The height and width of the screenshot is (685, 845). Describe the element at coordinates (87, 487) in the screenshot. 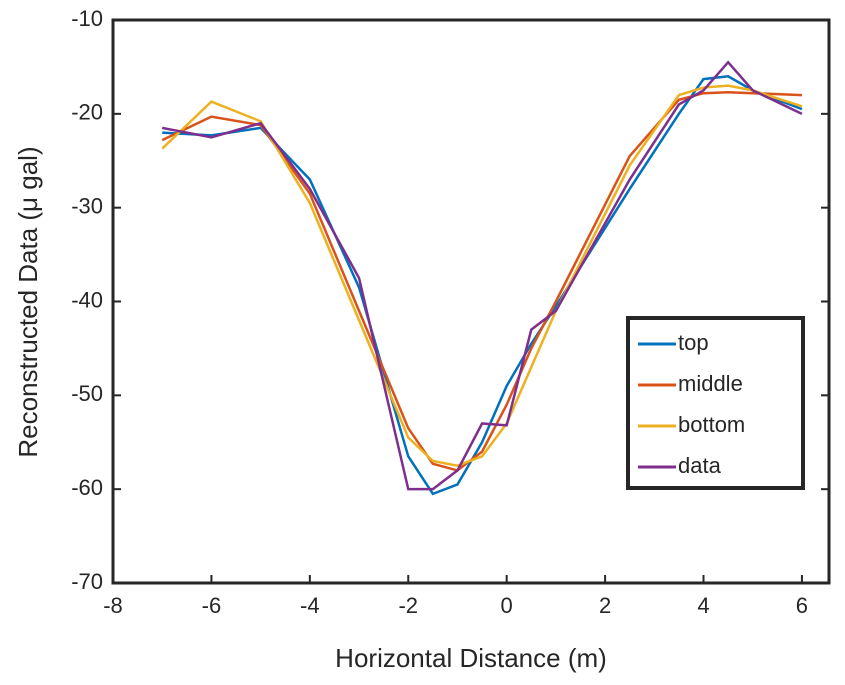

I see `y-tick-label: -60` at that location.